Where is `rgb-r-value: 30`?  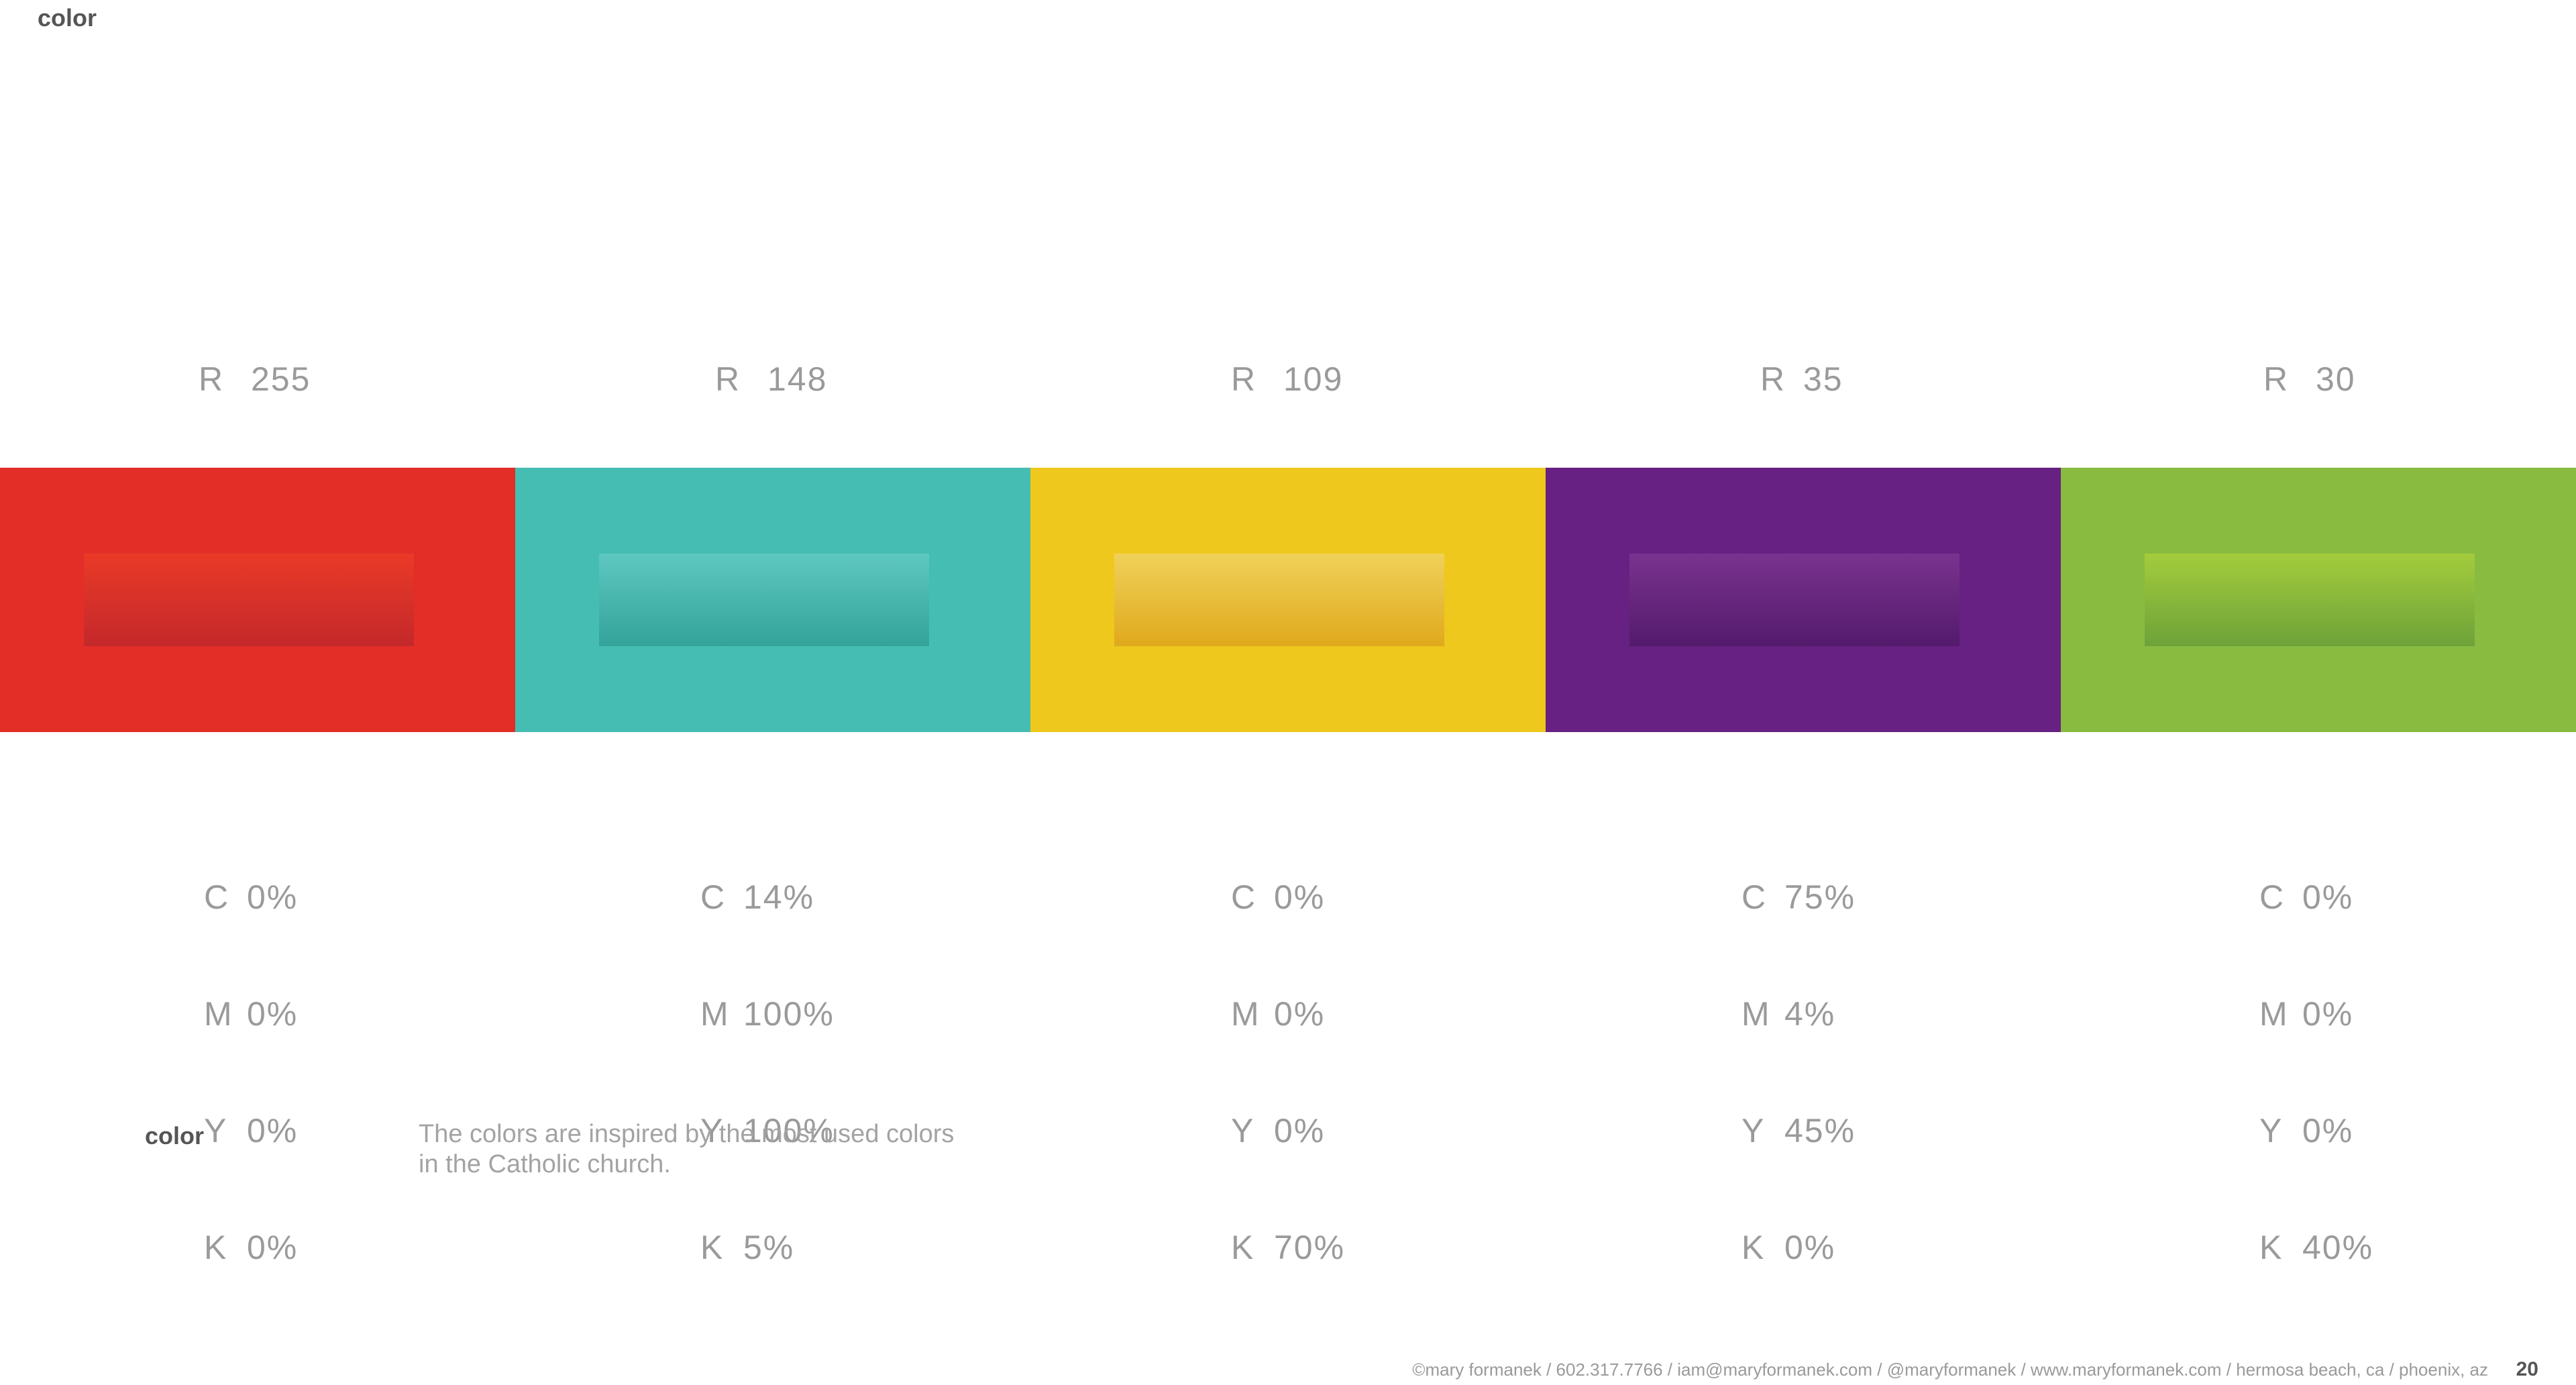 rgb-r-value: 30 is located at coordinates (2336, 379).